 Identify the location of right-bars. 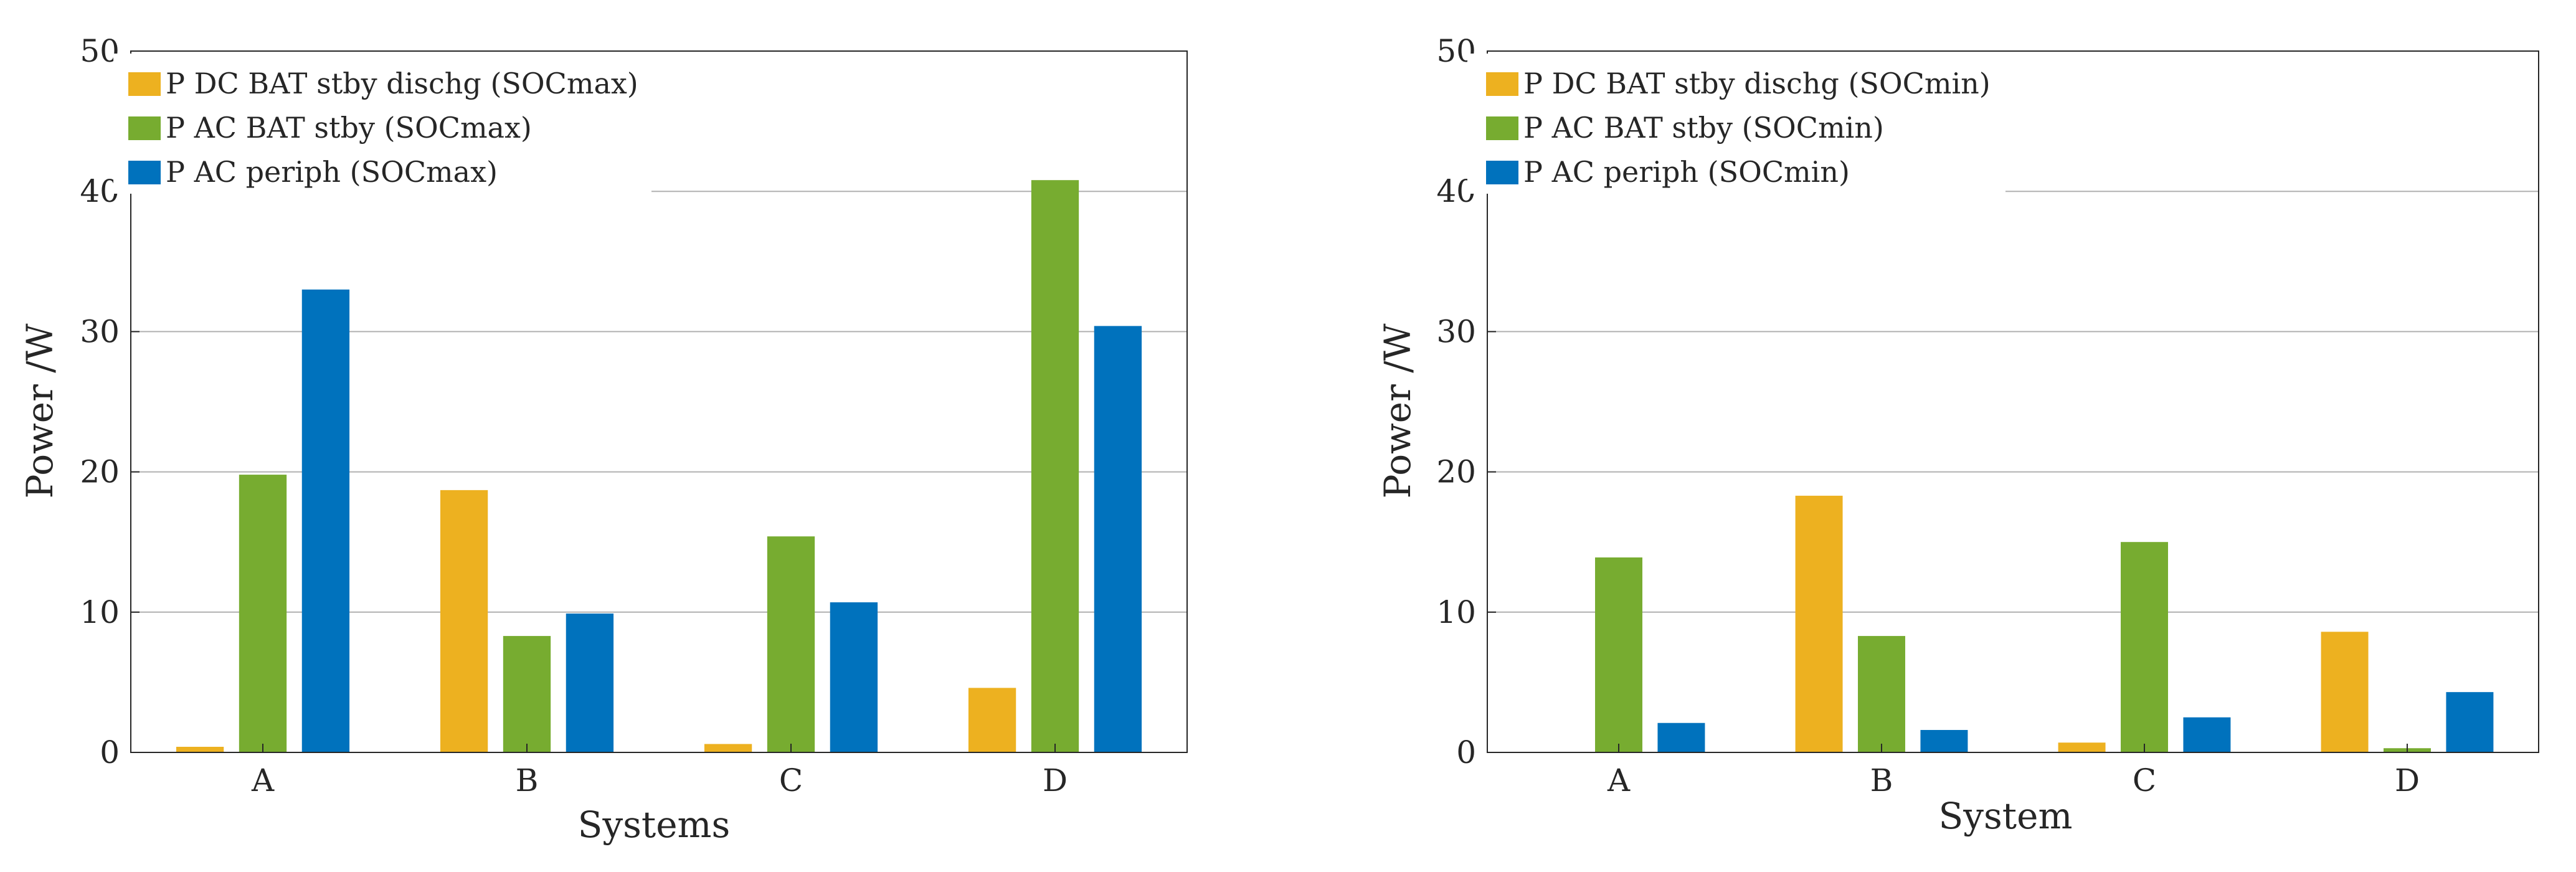
(2044, 623).